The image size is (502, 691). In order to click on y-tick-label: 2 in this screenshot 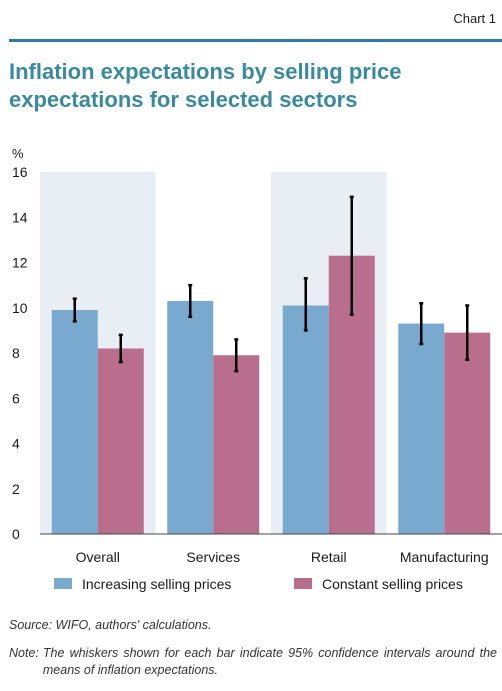, I will do `click(16, 489)`.